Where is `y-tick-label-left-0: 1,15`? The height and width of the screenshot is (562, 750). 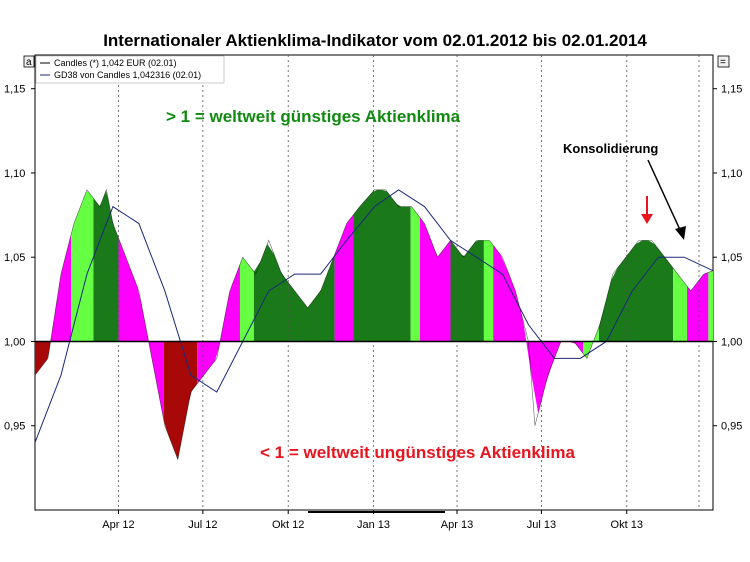
y-tick-label-left-0: 1,15 is located at coordinates (14, 90).